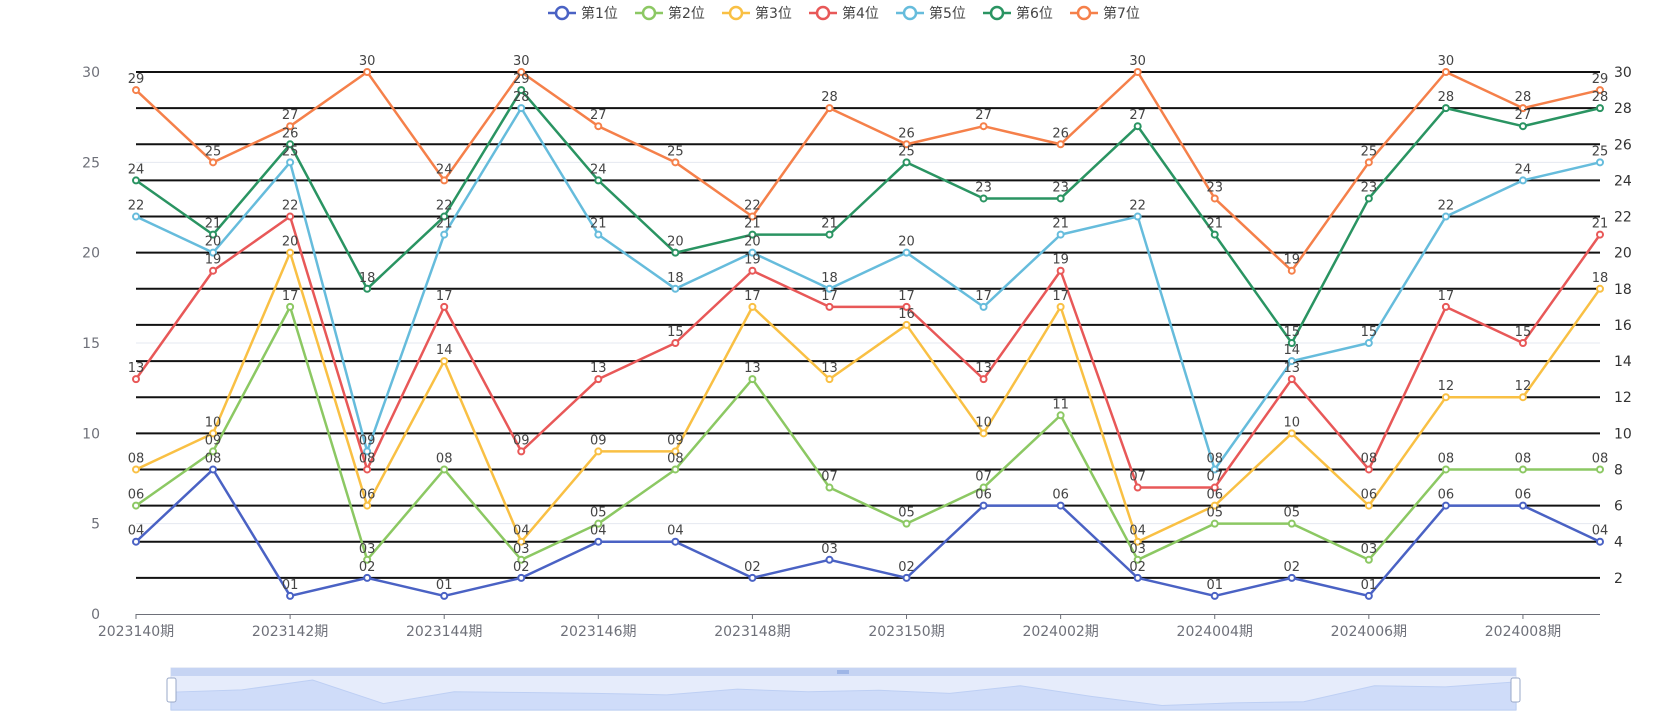 This screenshot has height=724, width=1675. What do you see at coordinates (1018, 13) in the screenshot?
I see `legend-item: 第6位` at bounding box center [1018, 13].